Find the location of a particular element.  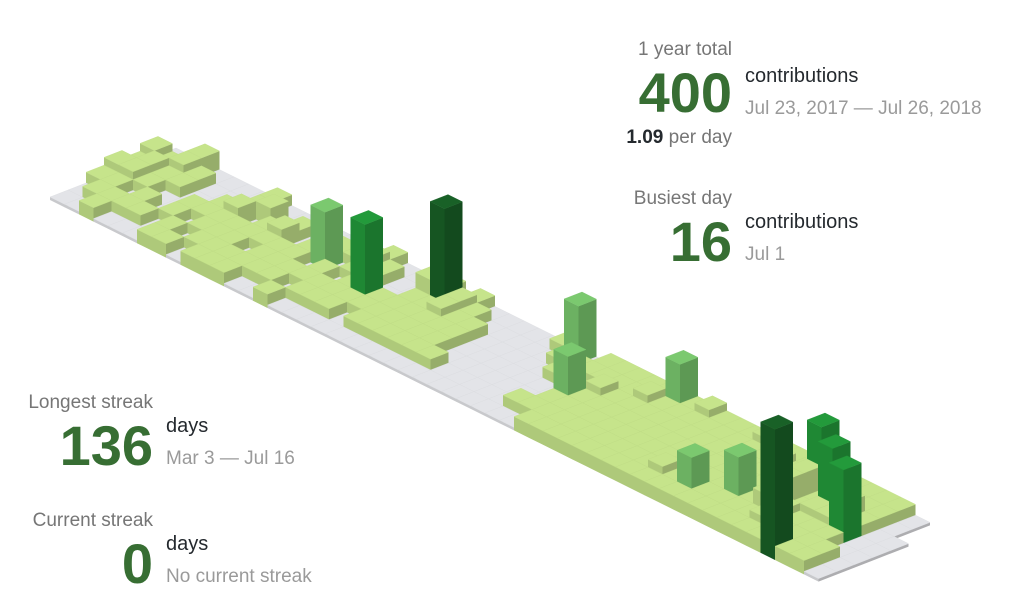

stat-range: Jul 1 is located at coordinates (765, 254).